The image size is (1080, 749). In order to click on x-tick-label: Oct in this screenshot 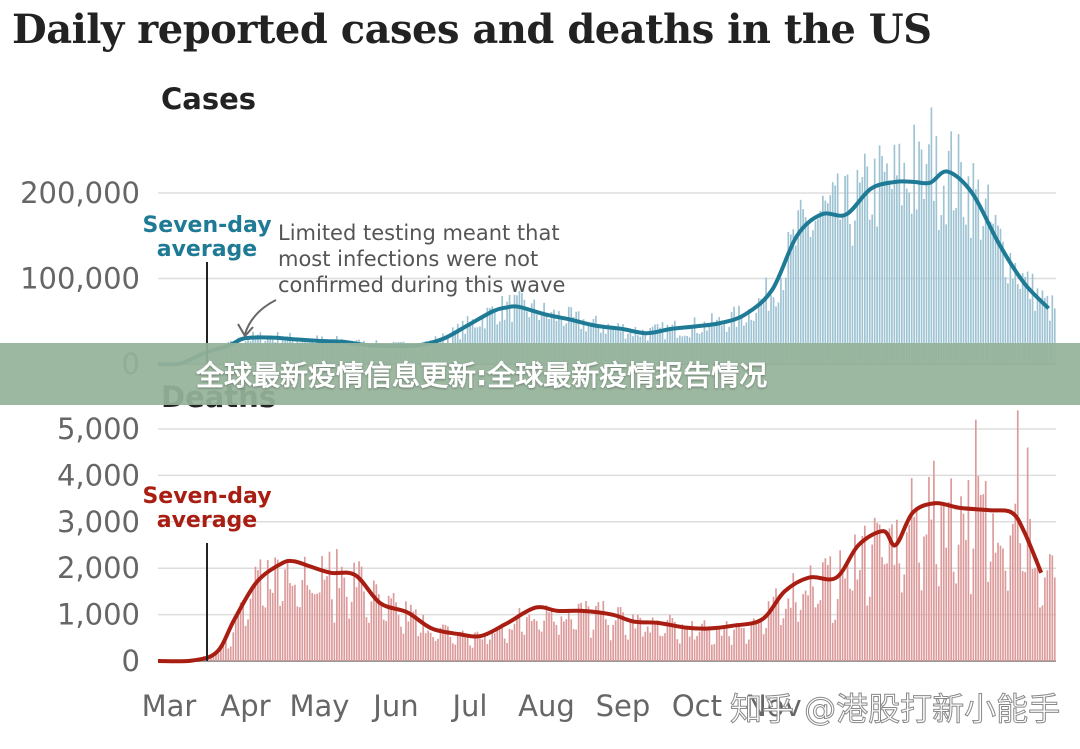, I will do `click(697, 706)`.